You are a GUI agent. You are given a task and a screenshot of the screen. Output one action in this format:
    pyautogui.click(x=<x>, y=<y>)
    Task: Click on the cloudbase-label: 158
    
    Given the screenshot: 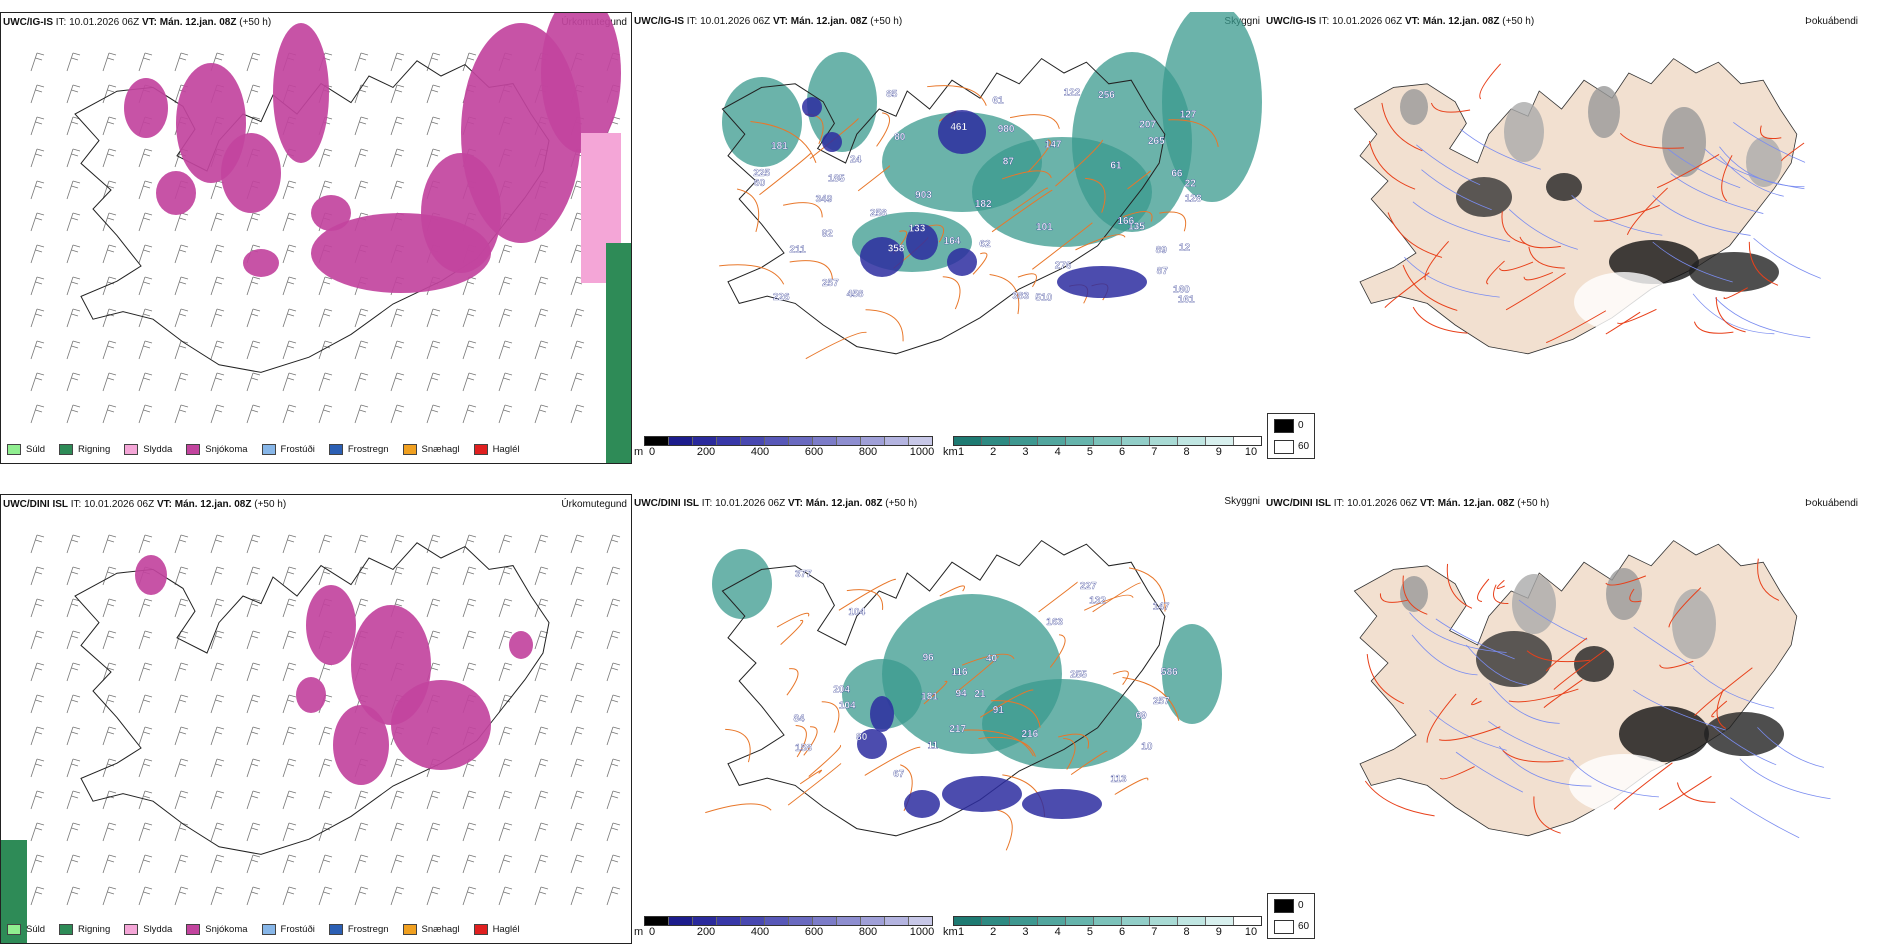 What is the action you would take?
    pyautogui.click(x=803, y=748)
    